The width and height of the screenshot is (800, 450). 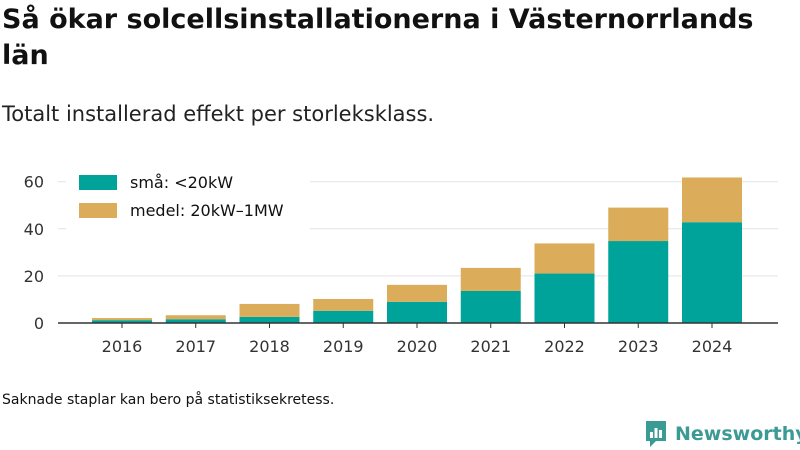 What do you see at coordinates (564, 258) in the screenshot?
I see `bar-2022-medium` at bounding box center [564, 258].